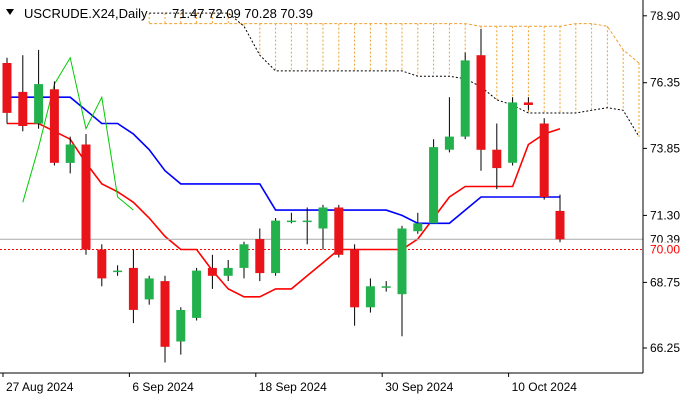 The height and width of the screenshot is (400, 700). I want to click on x-tick-label: 18 Sep 2024, so click(293, 387).